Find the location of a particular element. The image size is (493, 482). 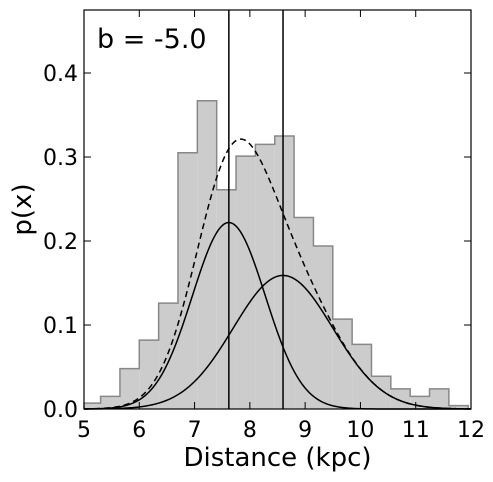

y-tick-label: 0.3 is located at coordinates (60, 158).